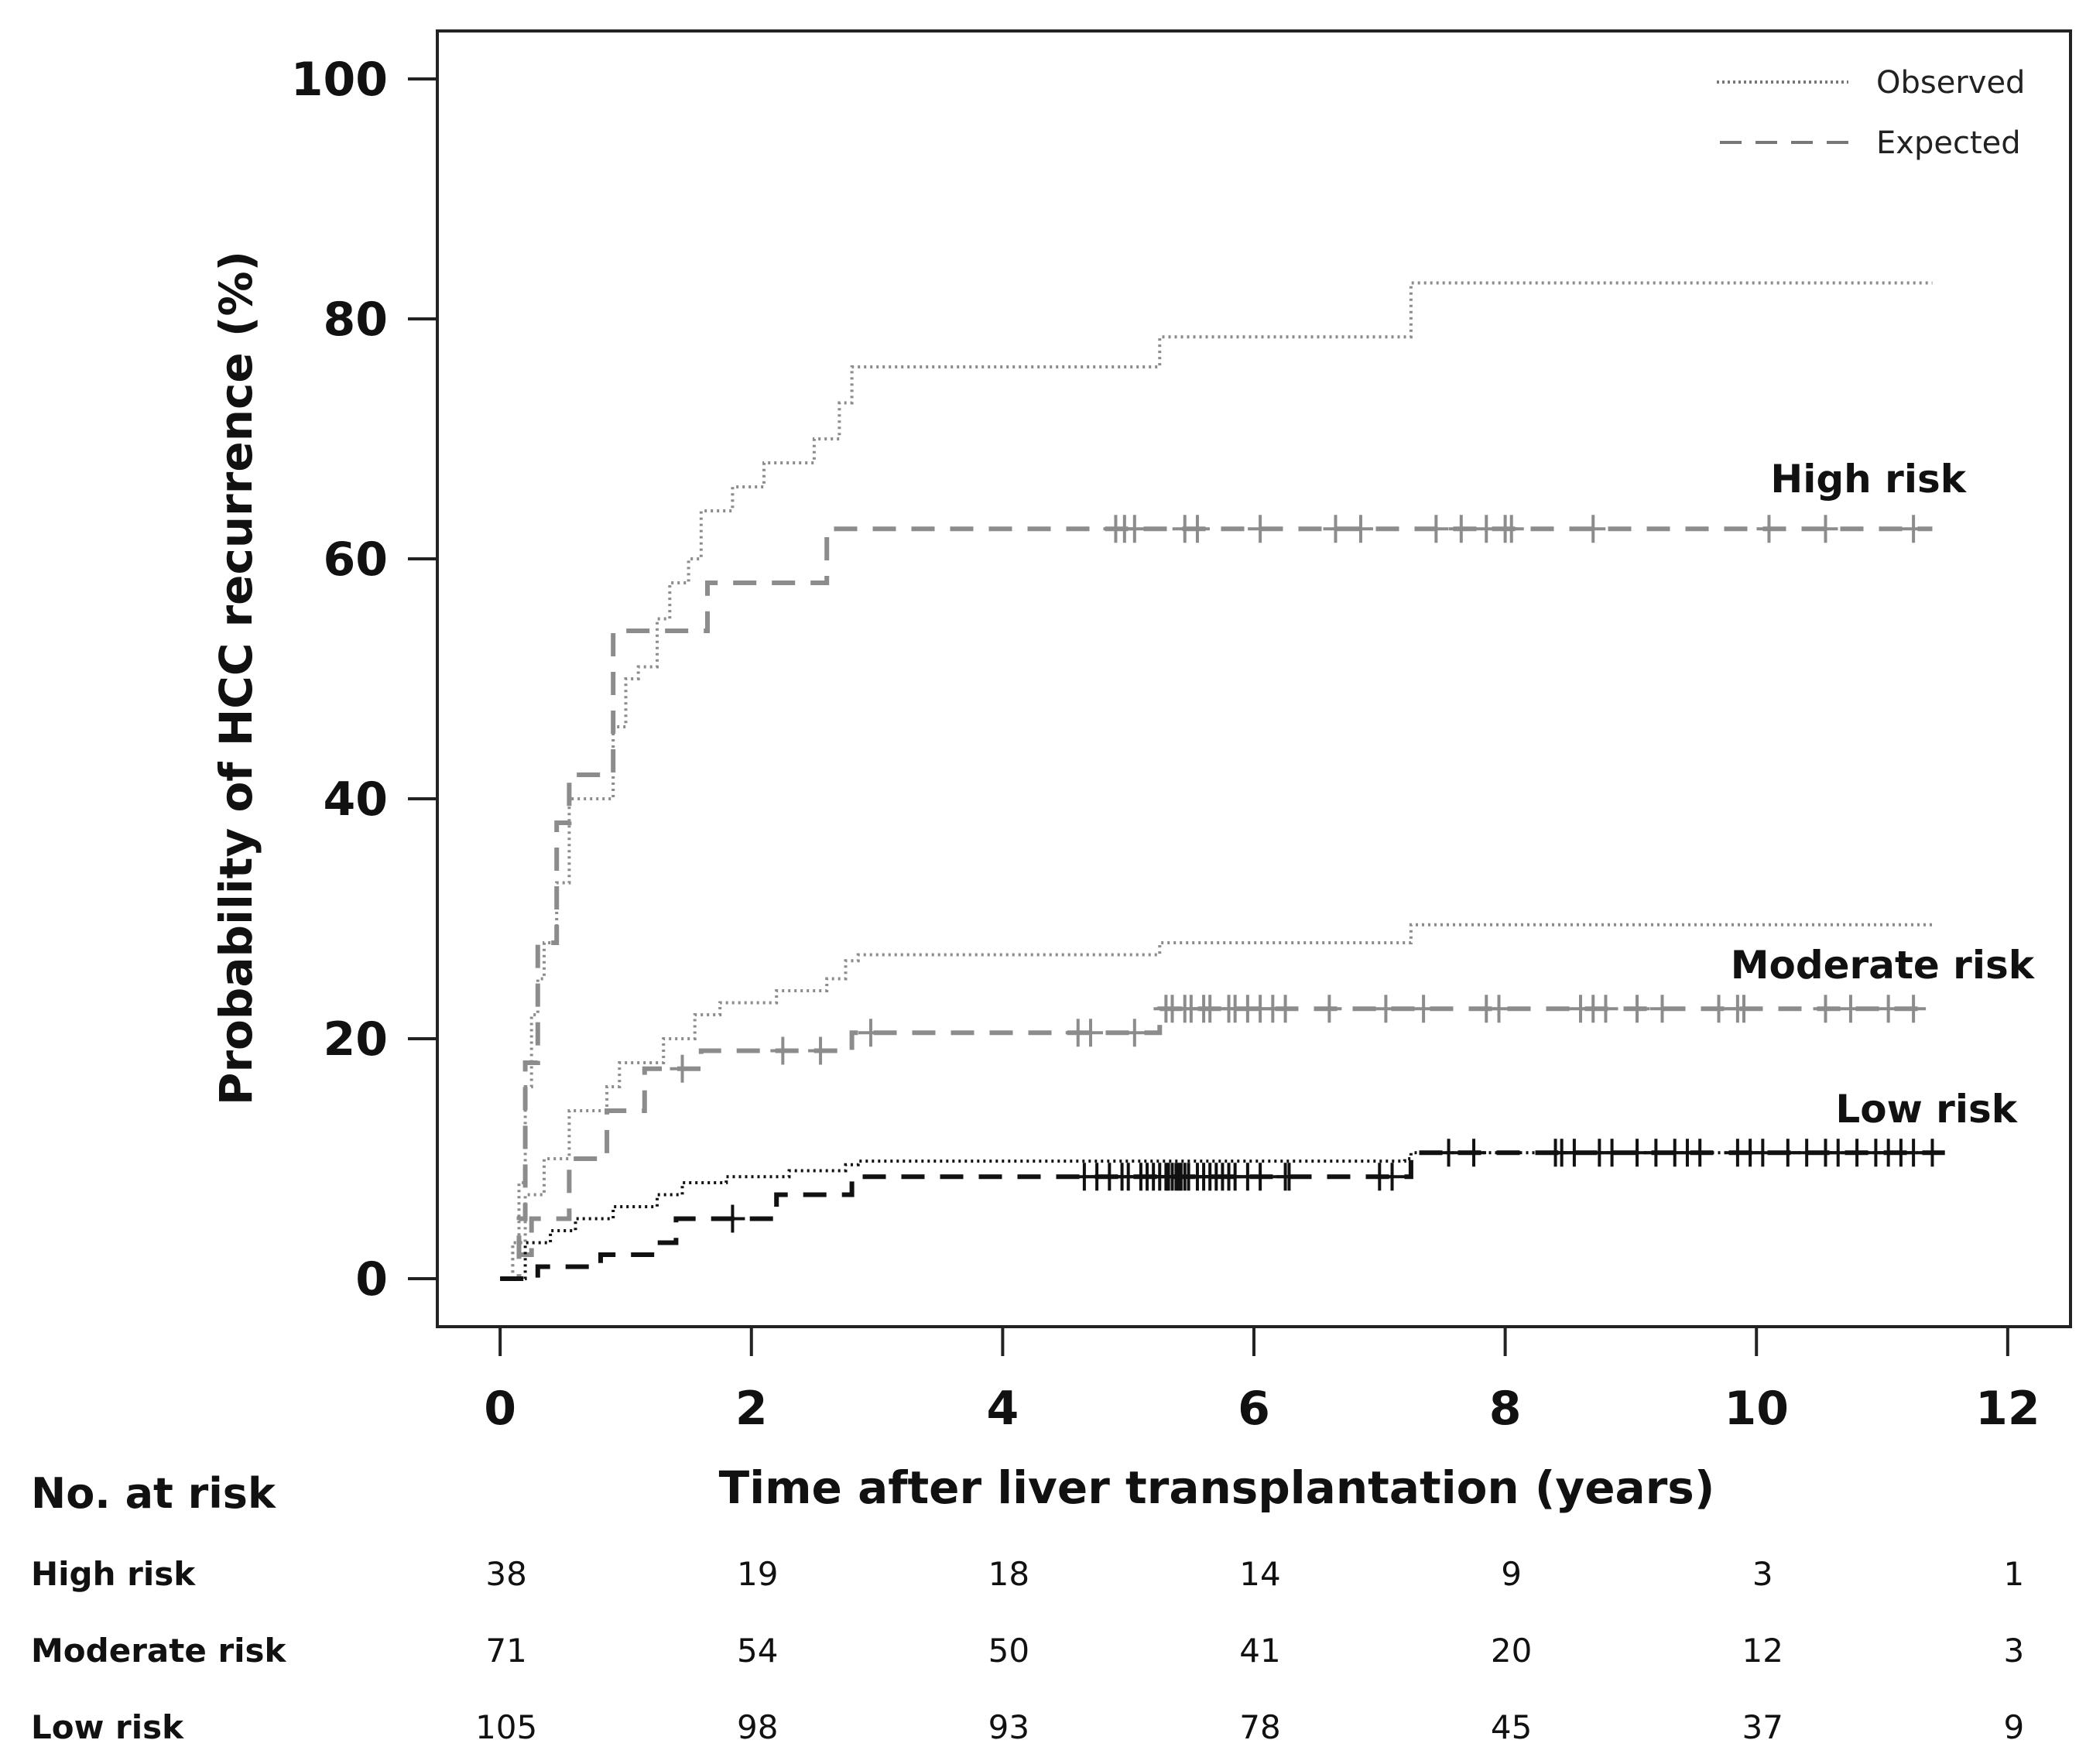 The height and width of the screenshot is (1764, 2086). I want to click on observed-curve-low-risk, so click(1222, 1215).